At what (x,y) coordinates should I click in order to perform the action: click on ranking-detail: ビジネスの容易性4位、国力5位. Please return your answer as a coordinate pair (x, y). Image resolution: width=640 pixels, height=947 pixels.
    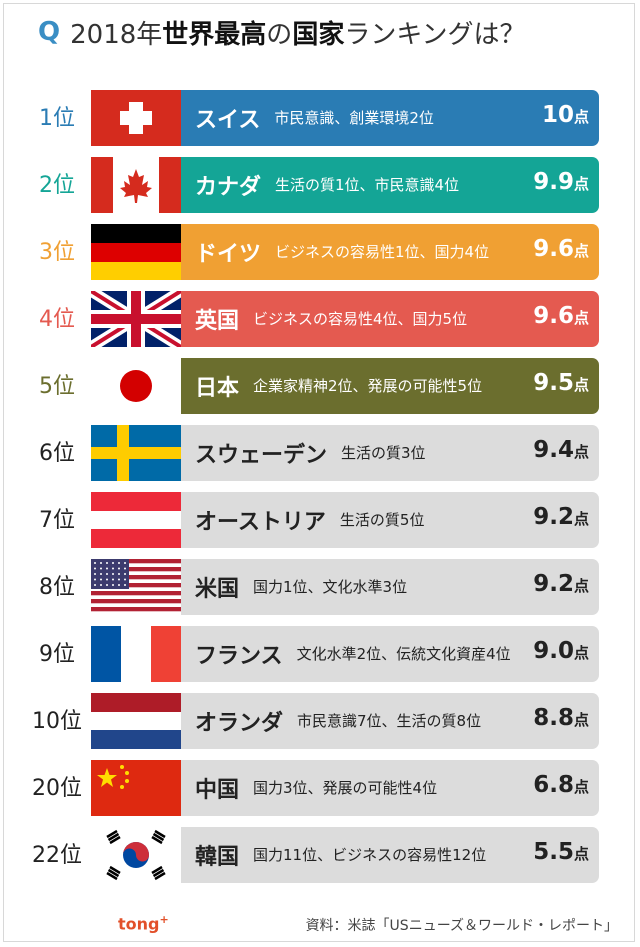
    Looking at the image, I should click on (360, 319).